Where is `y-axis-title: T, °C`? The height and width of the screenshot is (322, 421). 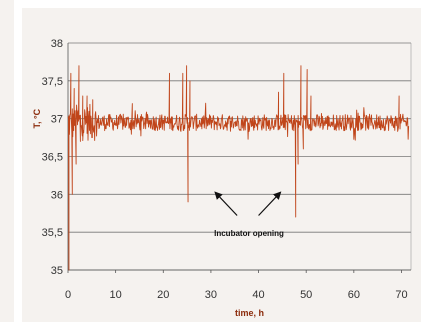 y-axis-title: T, °C is located at coordinates (37, 118).